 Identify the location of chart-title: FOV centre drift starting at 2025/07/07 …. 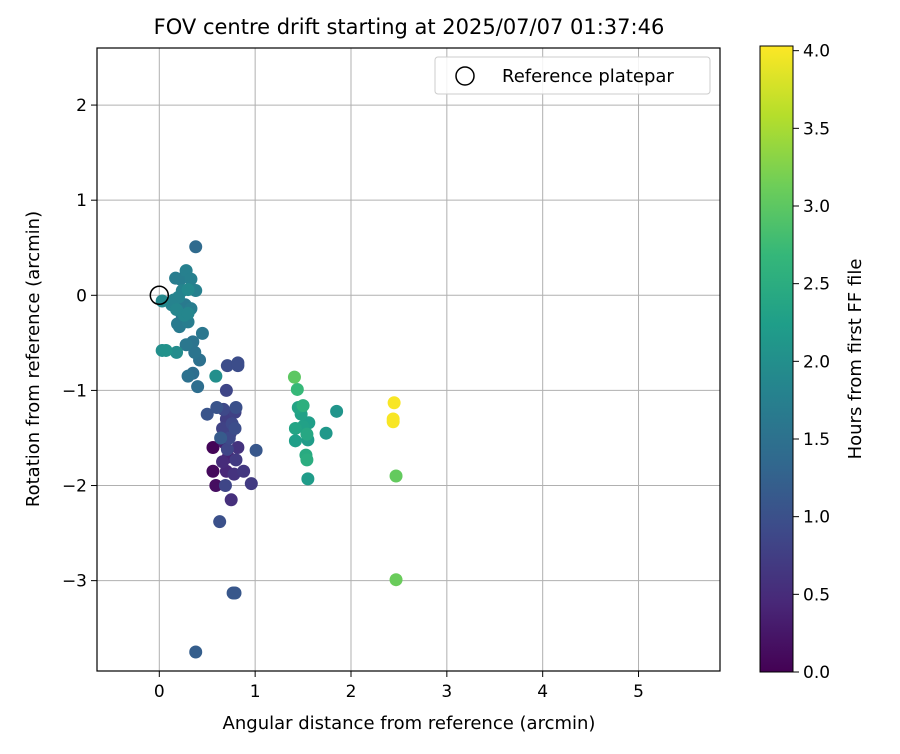
(409, 27).